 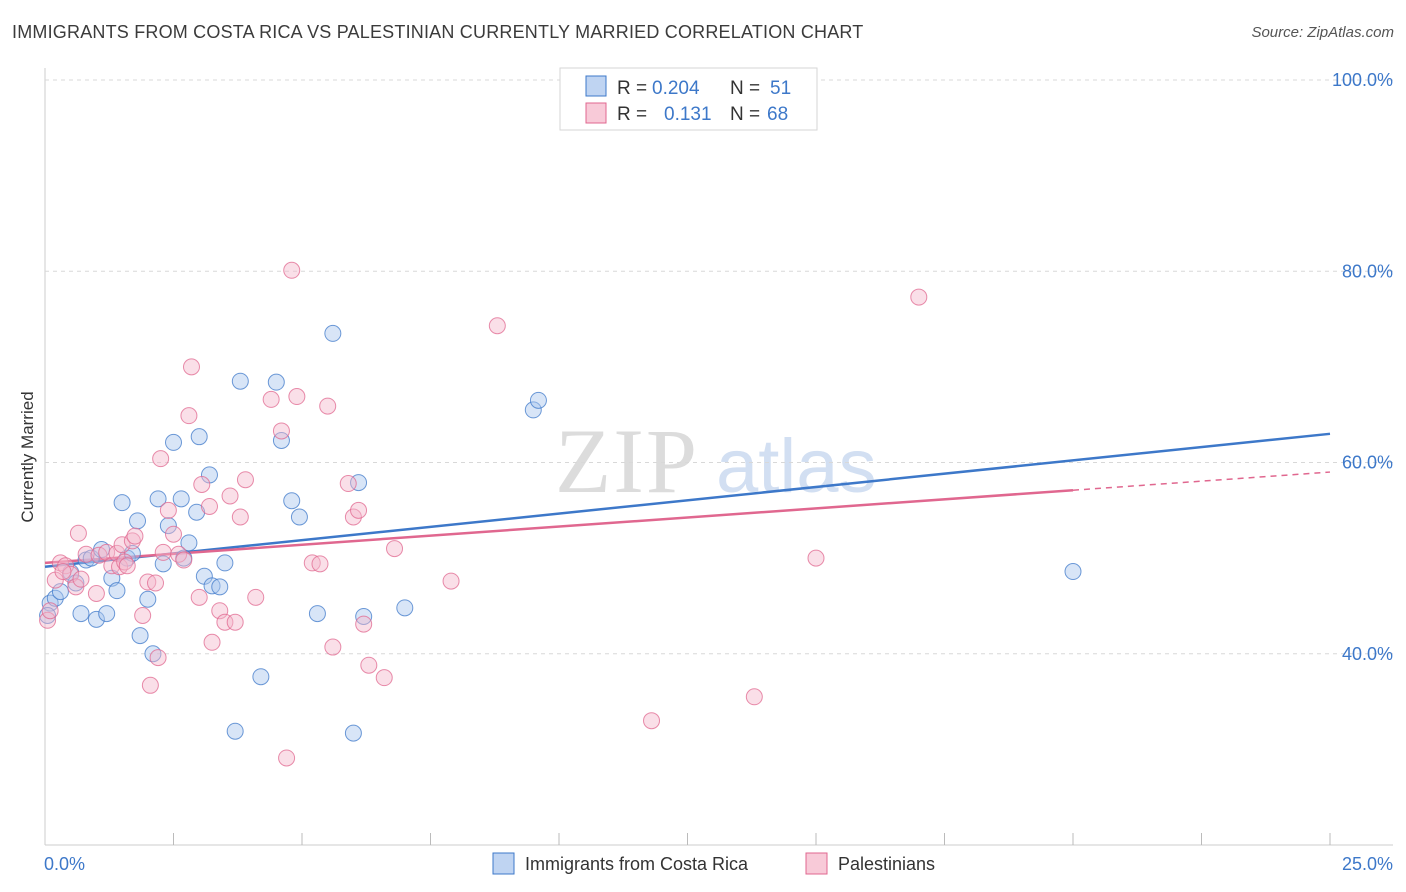 What do you see at coordinates (676, 88) in the screenshot?
I see `legend-r-value-1: 0.204` at bounding box center [676, 88].